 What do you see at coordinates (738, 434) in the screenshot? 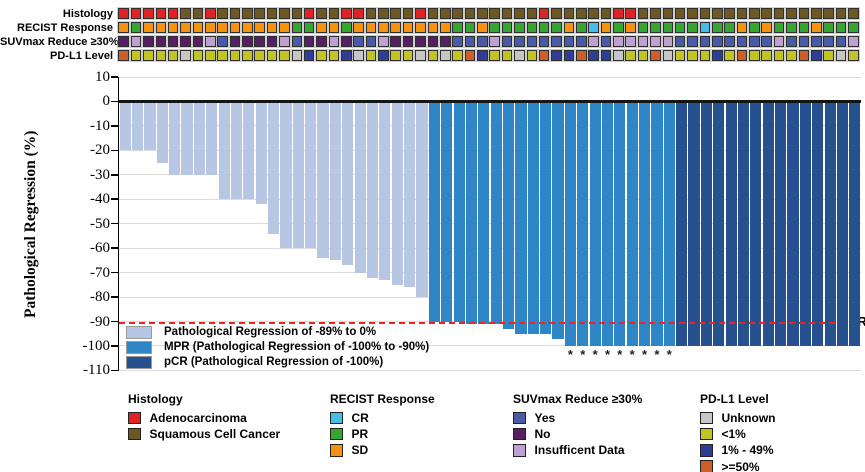
I see `legend-item: <1%` at bounding box center [738, 434].